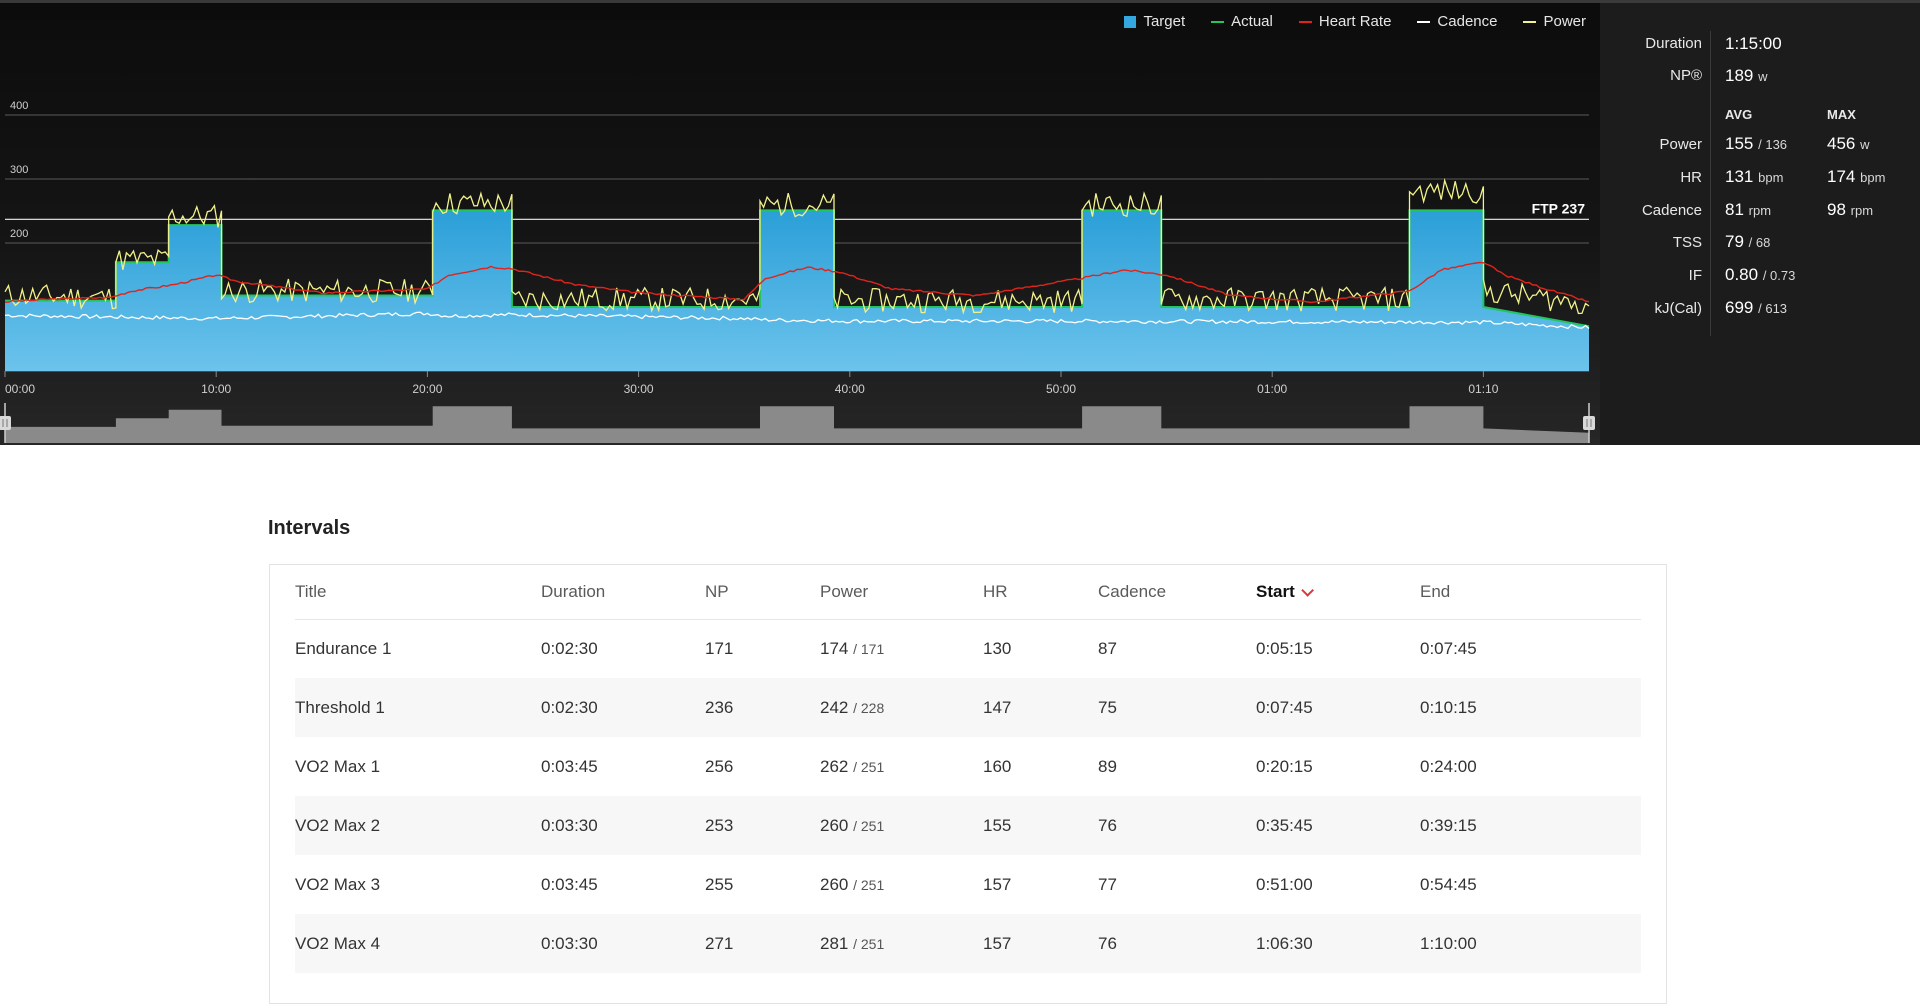 This screenshot has width=1920, height=1004. What do you see at coordinates (569, 943) in the screenshot?
I see `cell-duration: 0:03:30` at bounding box center [569, 943].